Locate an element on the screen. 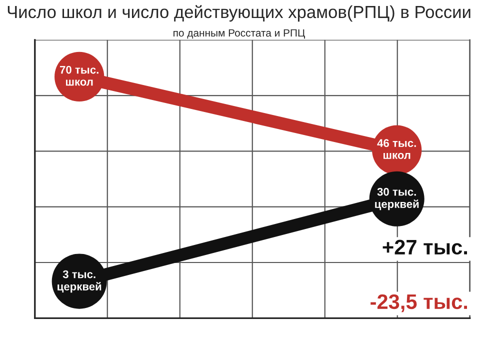  annotation: +27 тыс. is located at coordinates (425, 247).